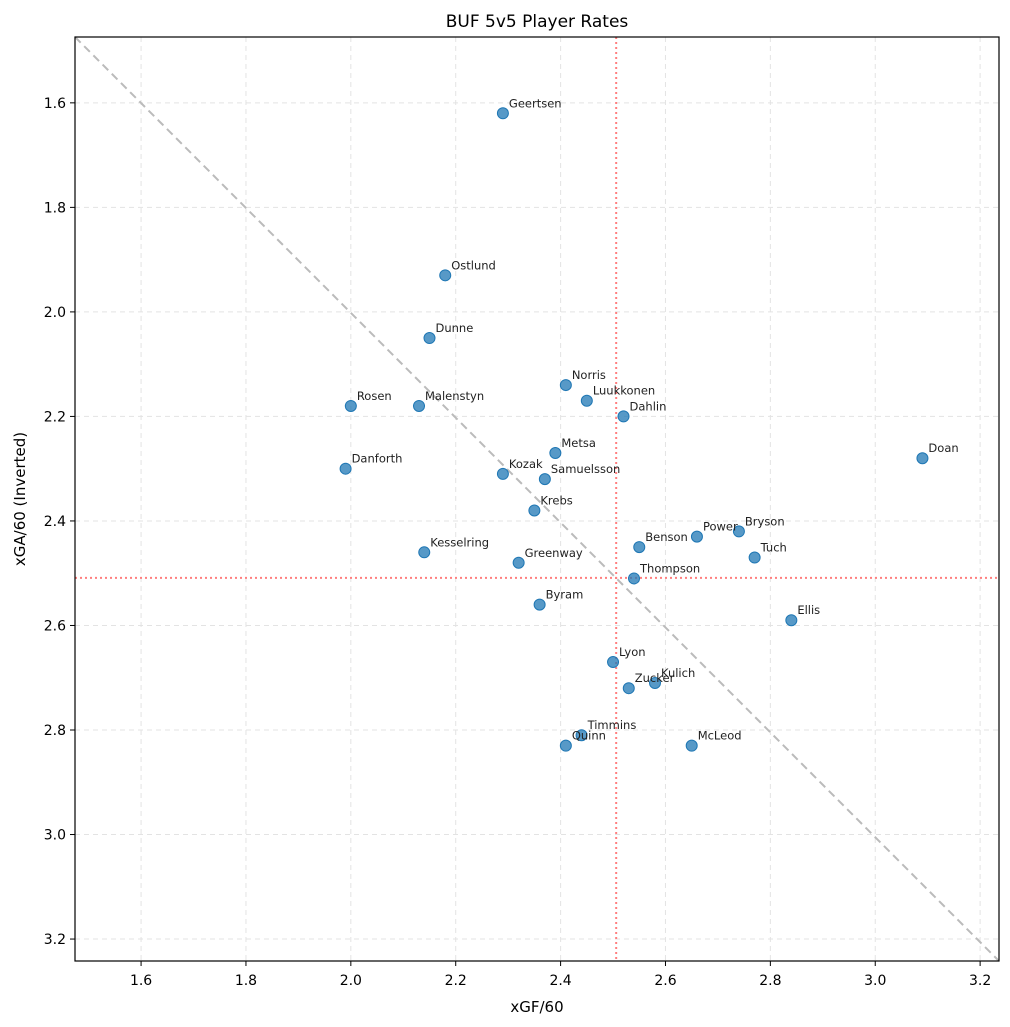 This screenshot has width=1010, height=1027. What do you see at coordinates (565, 595) in the screenshot?
I see `point-label: Byram` at bounding box center [565, 595].